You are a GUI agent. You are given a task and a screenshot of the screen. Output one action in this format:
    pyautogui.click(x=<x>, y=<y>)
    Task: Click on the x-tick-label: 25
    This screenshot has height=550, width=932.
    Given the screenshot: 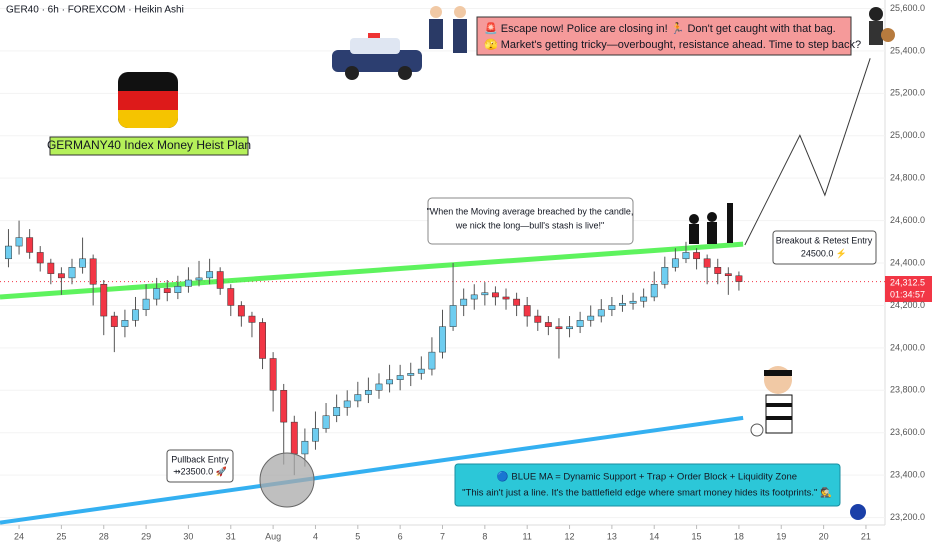 What is the action you would take?
    pyautogui.click(x=61, y=536)
    